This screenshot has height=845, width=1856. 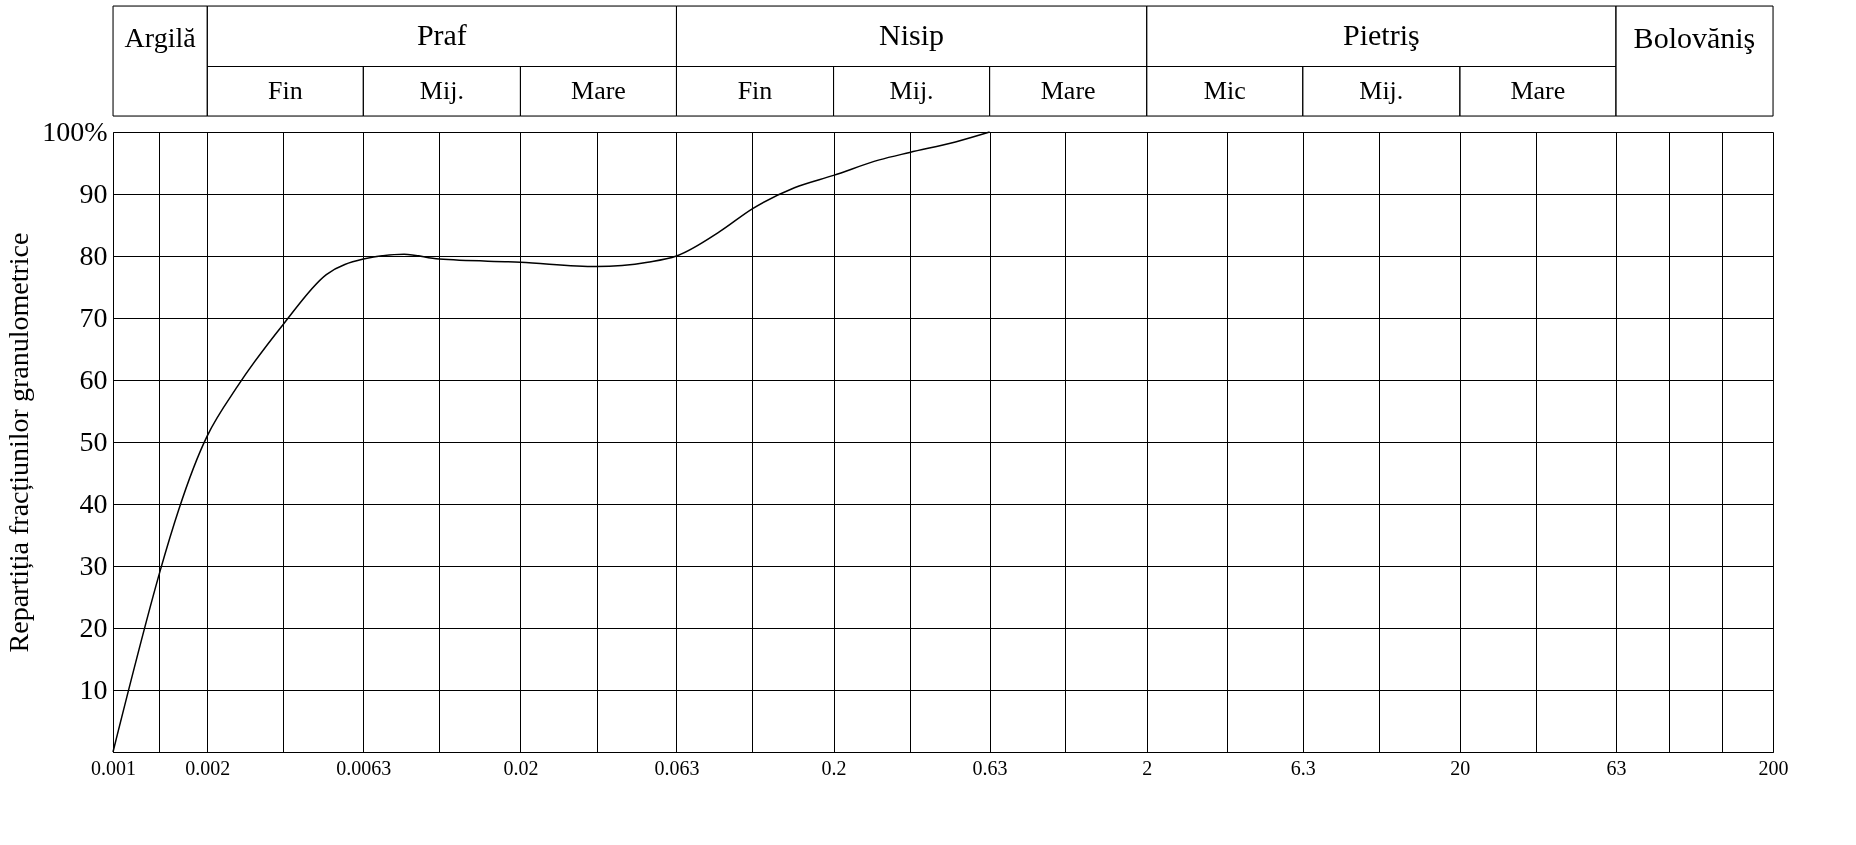 I want to click on y-tick-label: 100%, so click(x=75, y=131).